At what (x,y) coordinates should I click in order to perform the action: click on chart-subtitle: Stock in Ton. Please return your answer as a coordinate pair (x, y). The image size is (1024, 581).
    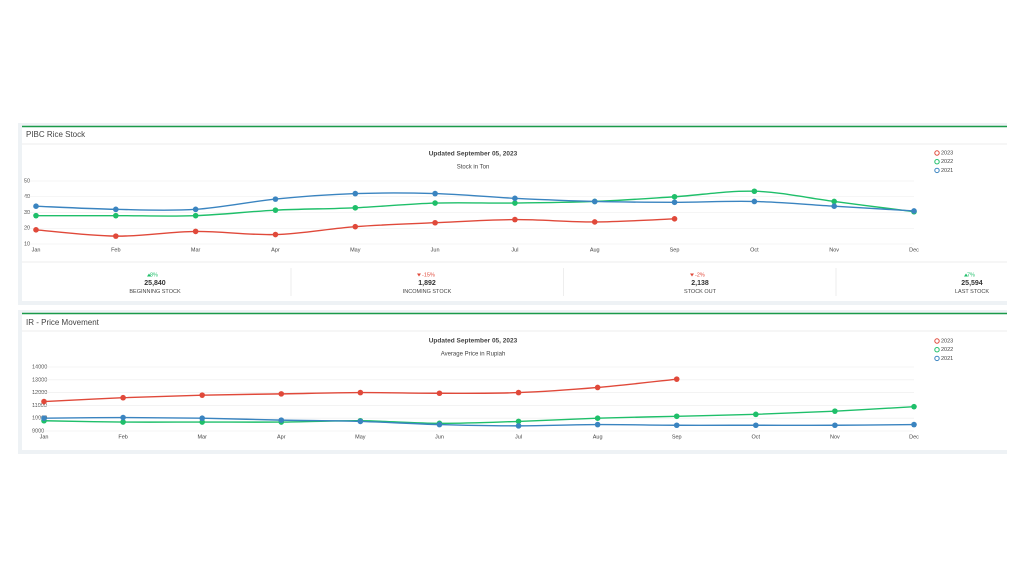
    Looking at the image, I should click on (473, 168).